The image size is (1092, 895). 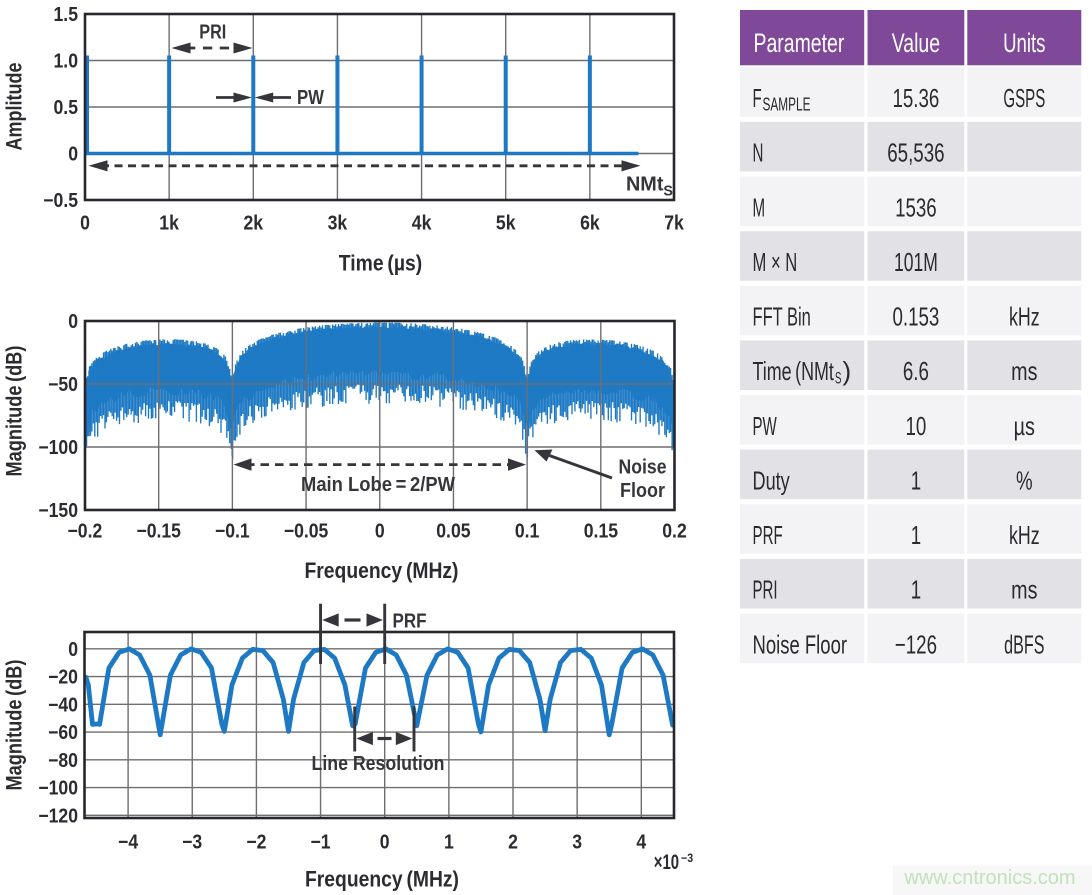 What do you see at coordinates (642, 491) in the screenshot?
I see `svg-text: Floor` at bounding box center [642, 491].